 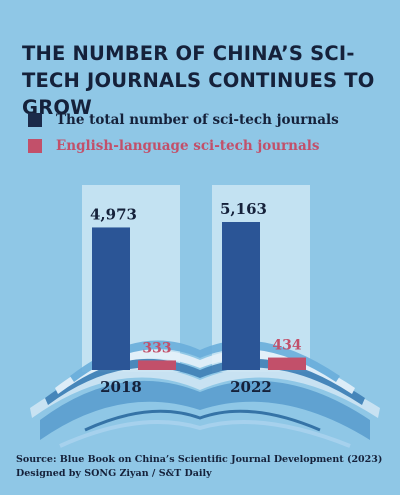 What do you see at coordinates (251, 387) in the screenshot?
I see `x-tick-label-2022: 2022` at bounding box center [251, 387].